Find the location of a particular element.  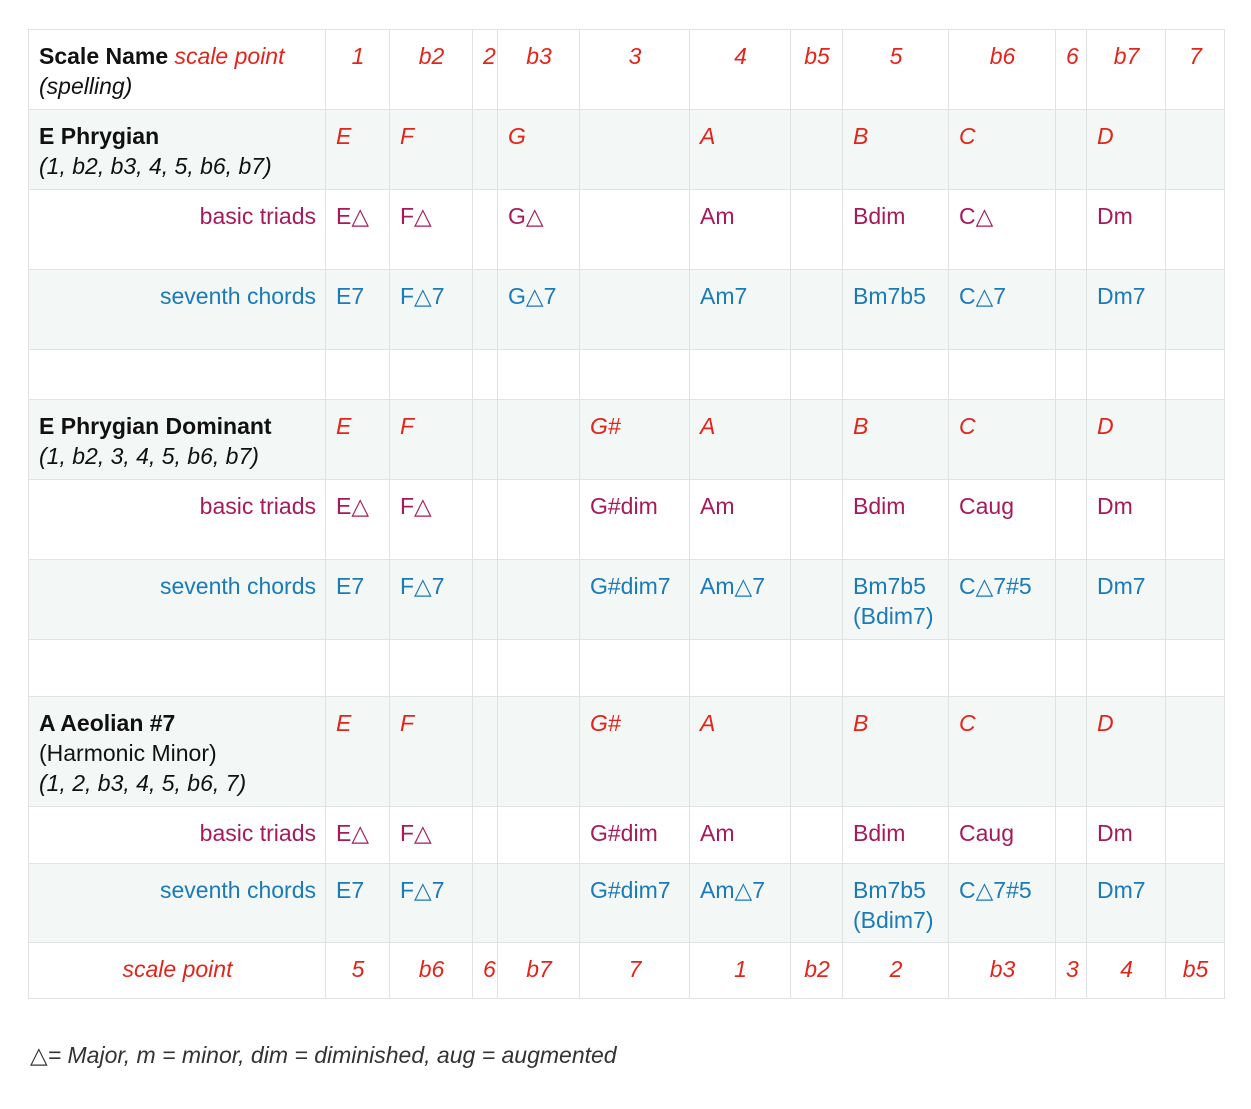

basic-triads-label: basic triads is located at coordinates (177, 519).